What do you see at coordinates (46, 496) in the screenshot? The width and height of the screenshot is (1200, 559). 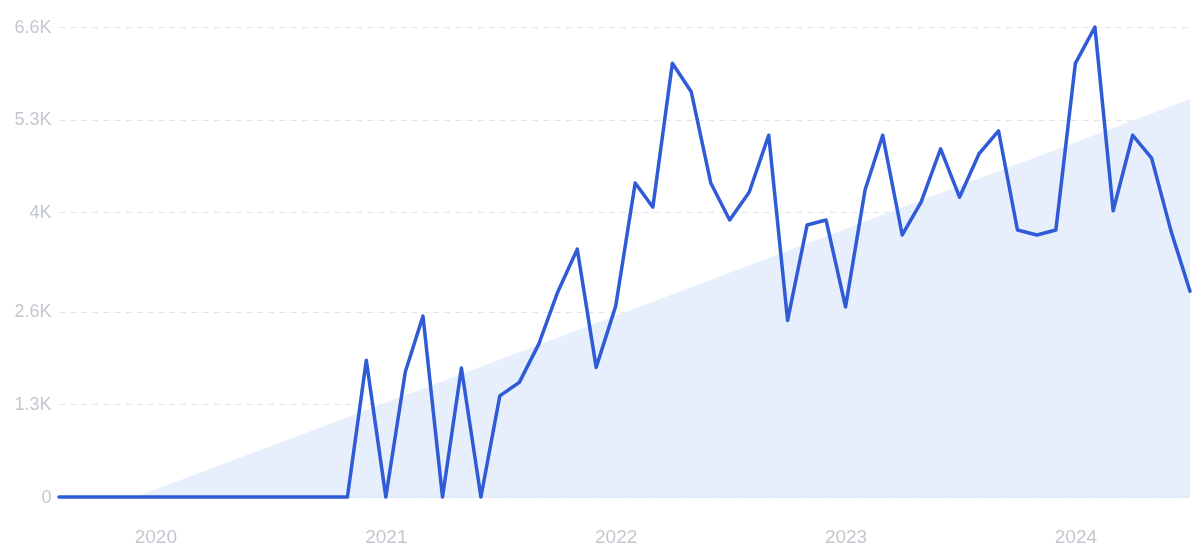 I see `y-tick-label: 0` at bounding box center [46, 496].